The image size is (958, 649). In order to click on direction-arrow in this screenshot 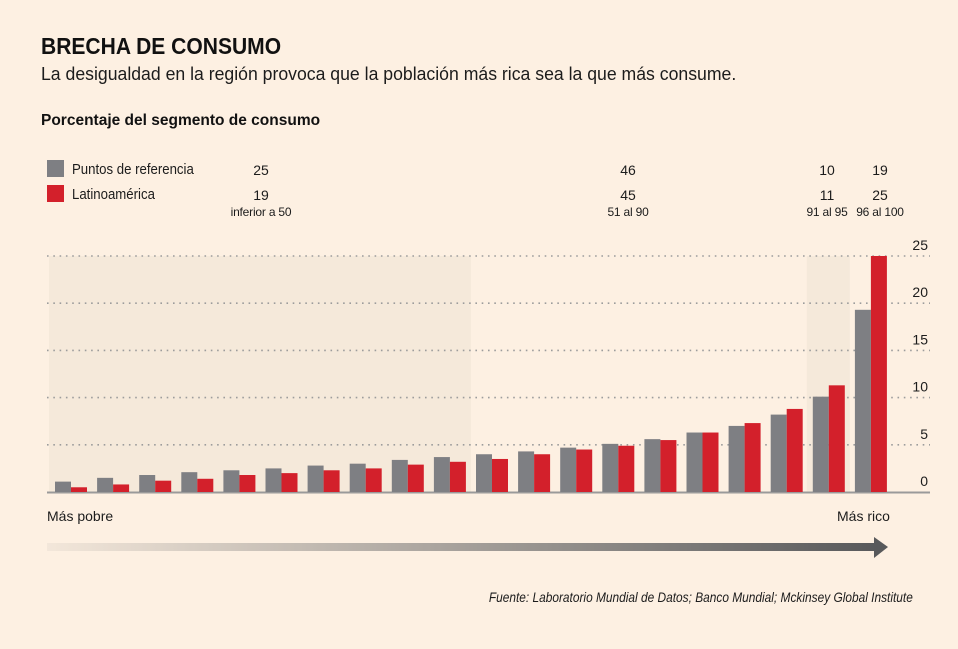, I will do `click(467, 547)`.